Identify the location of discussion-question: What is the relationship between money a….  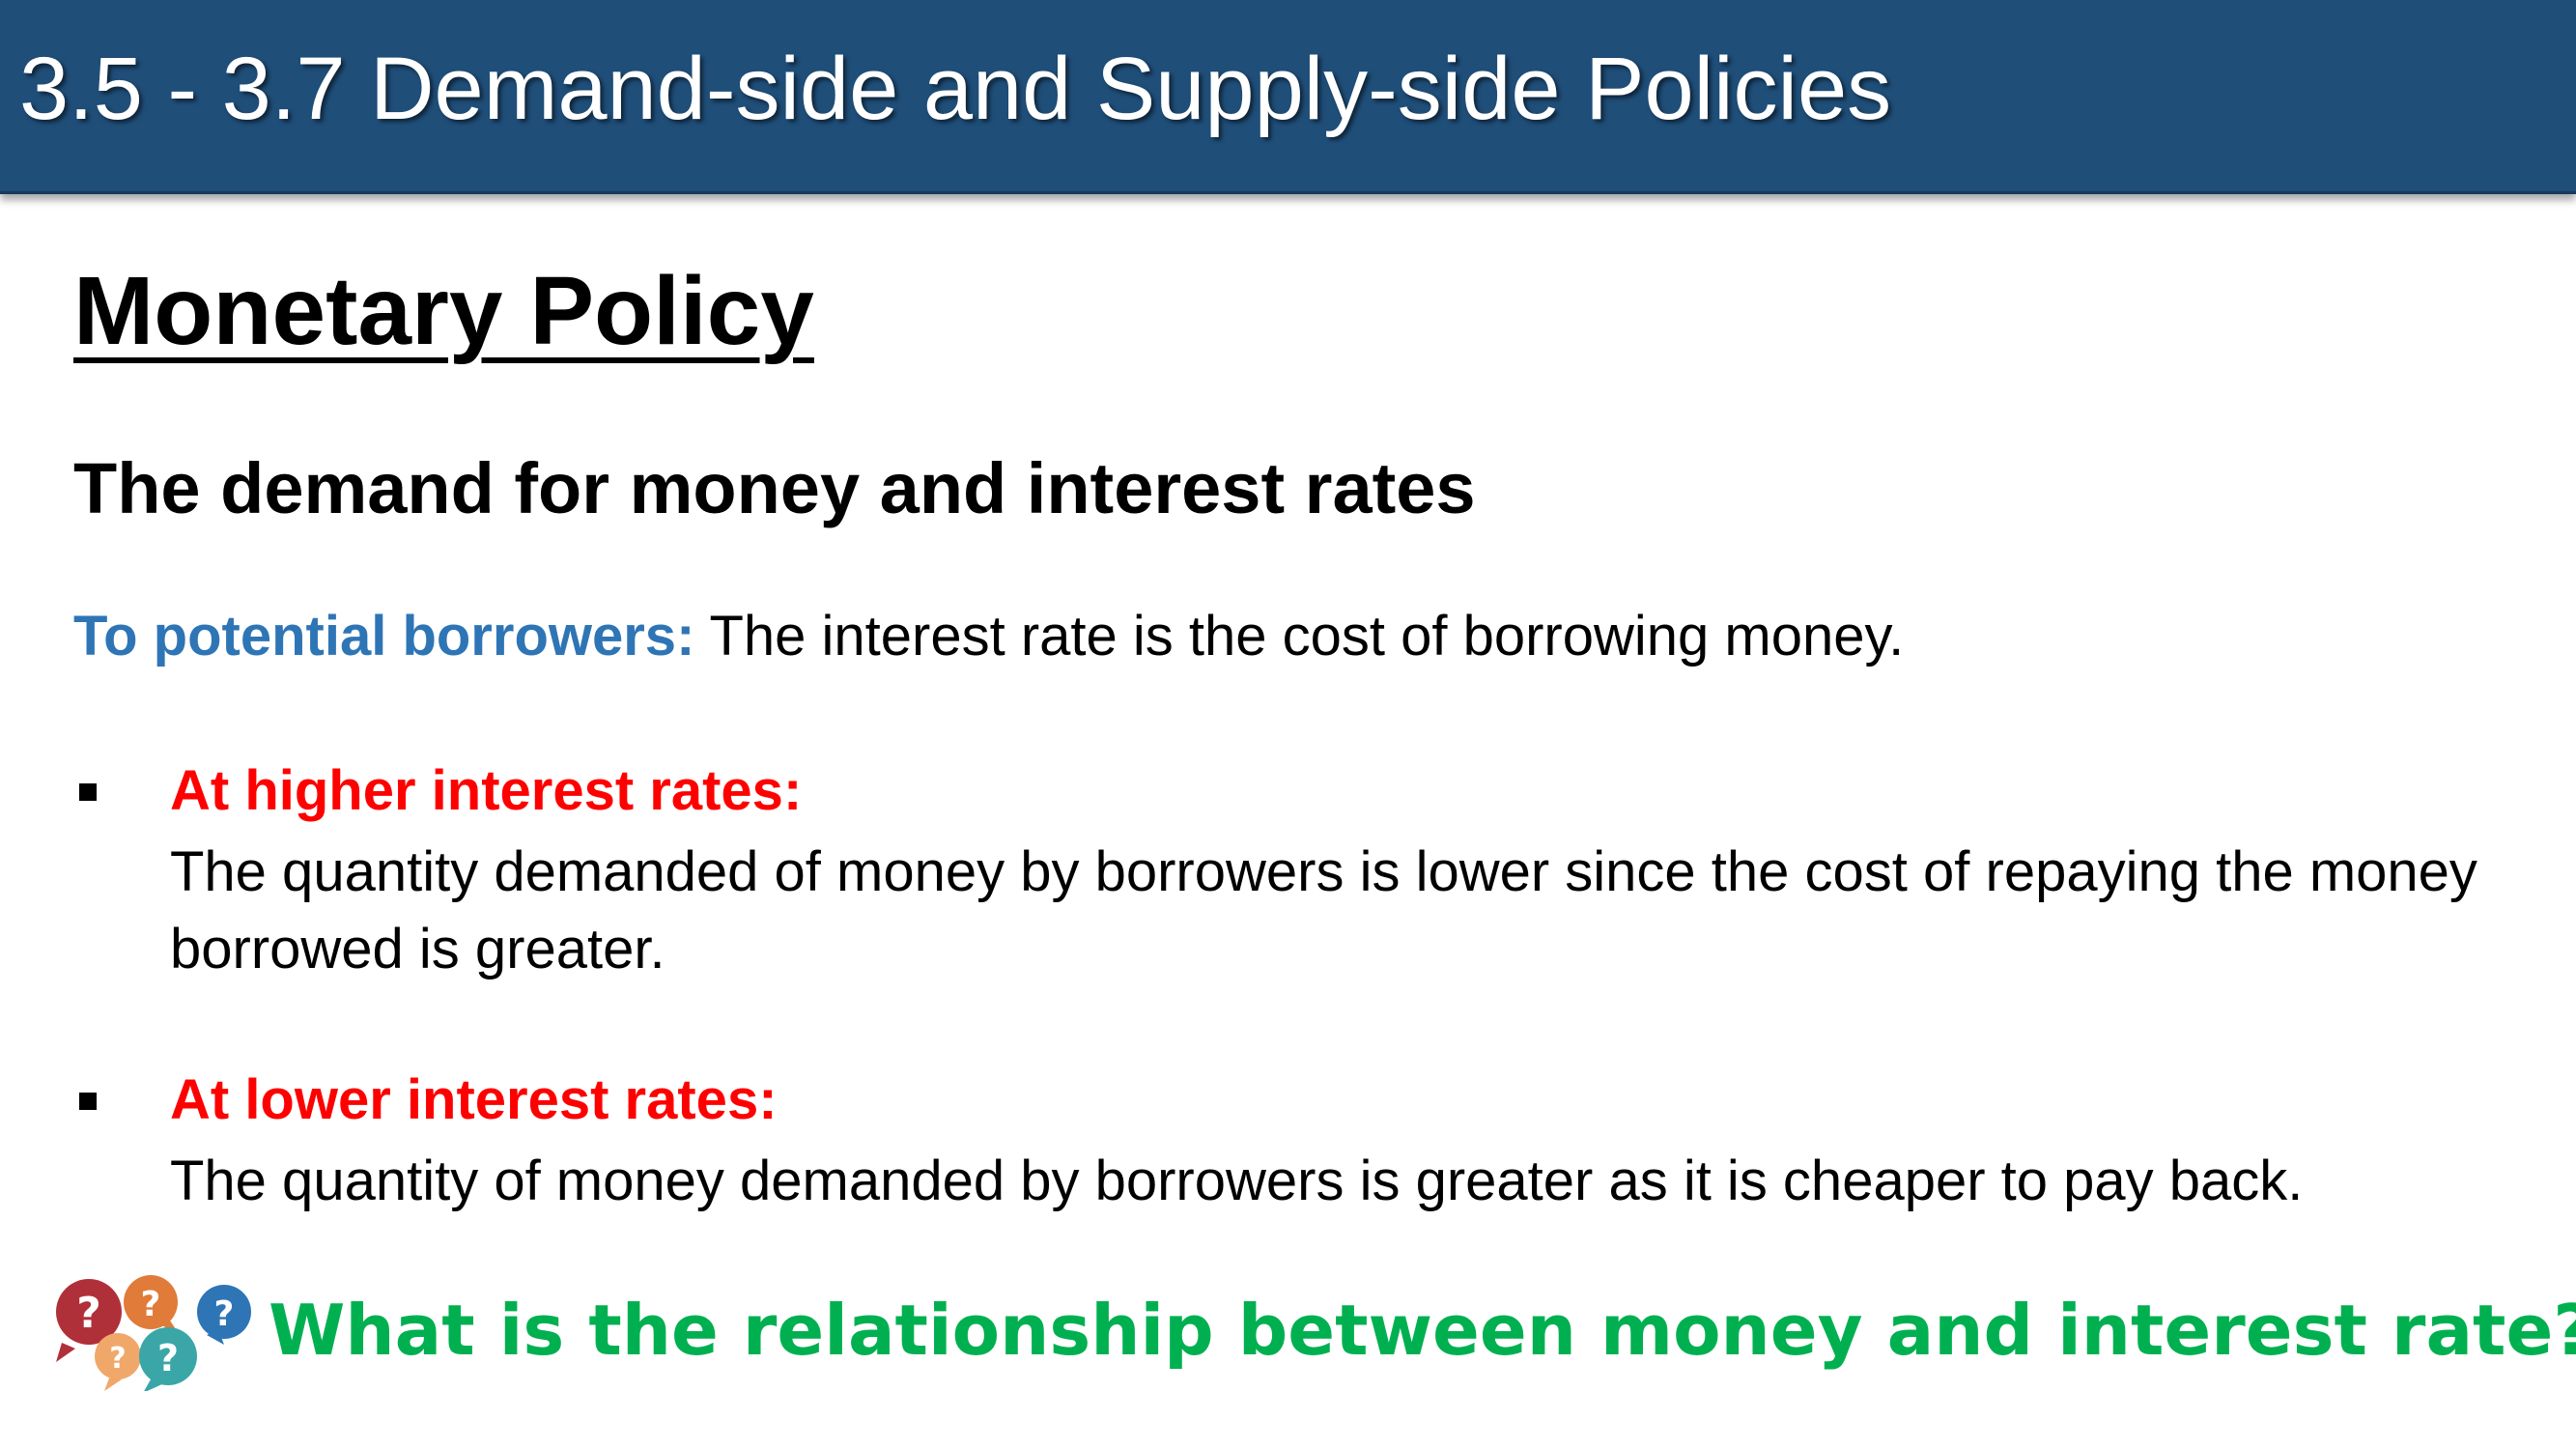
(1422, 1330).